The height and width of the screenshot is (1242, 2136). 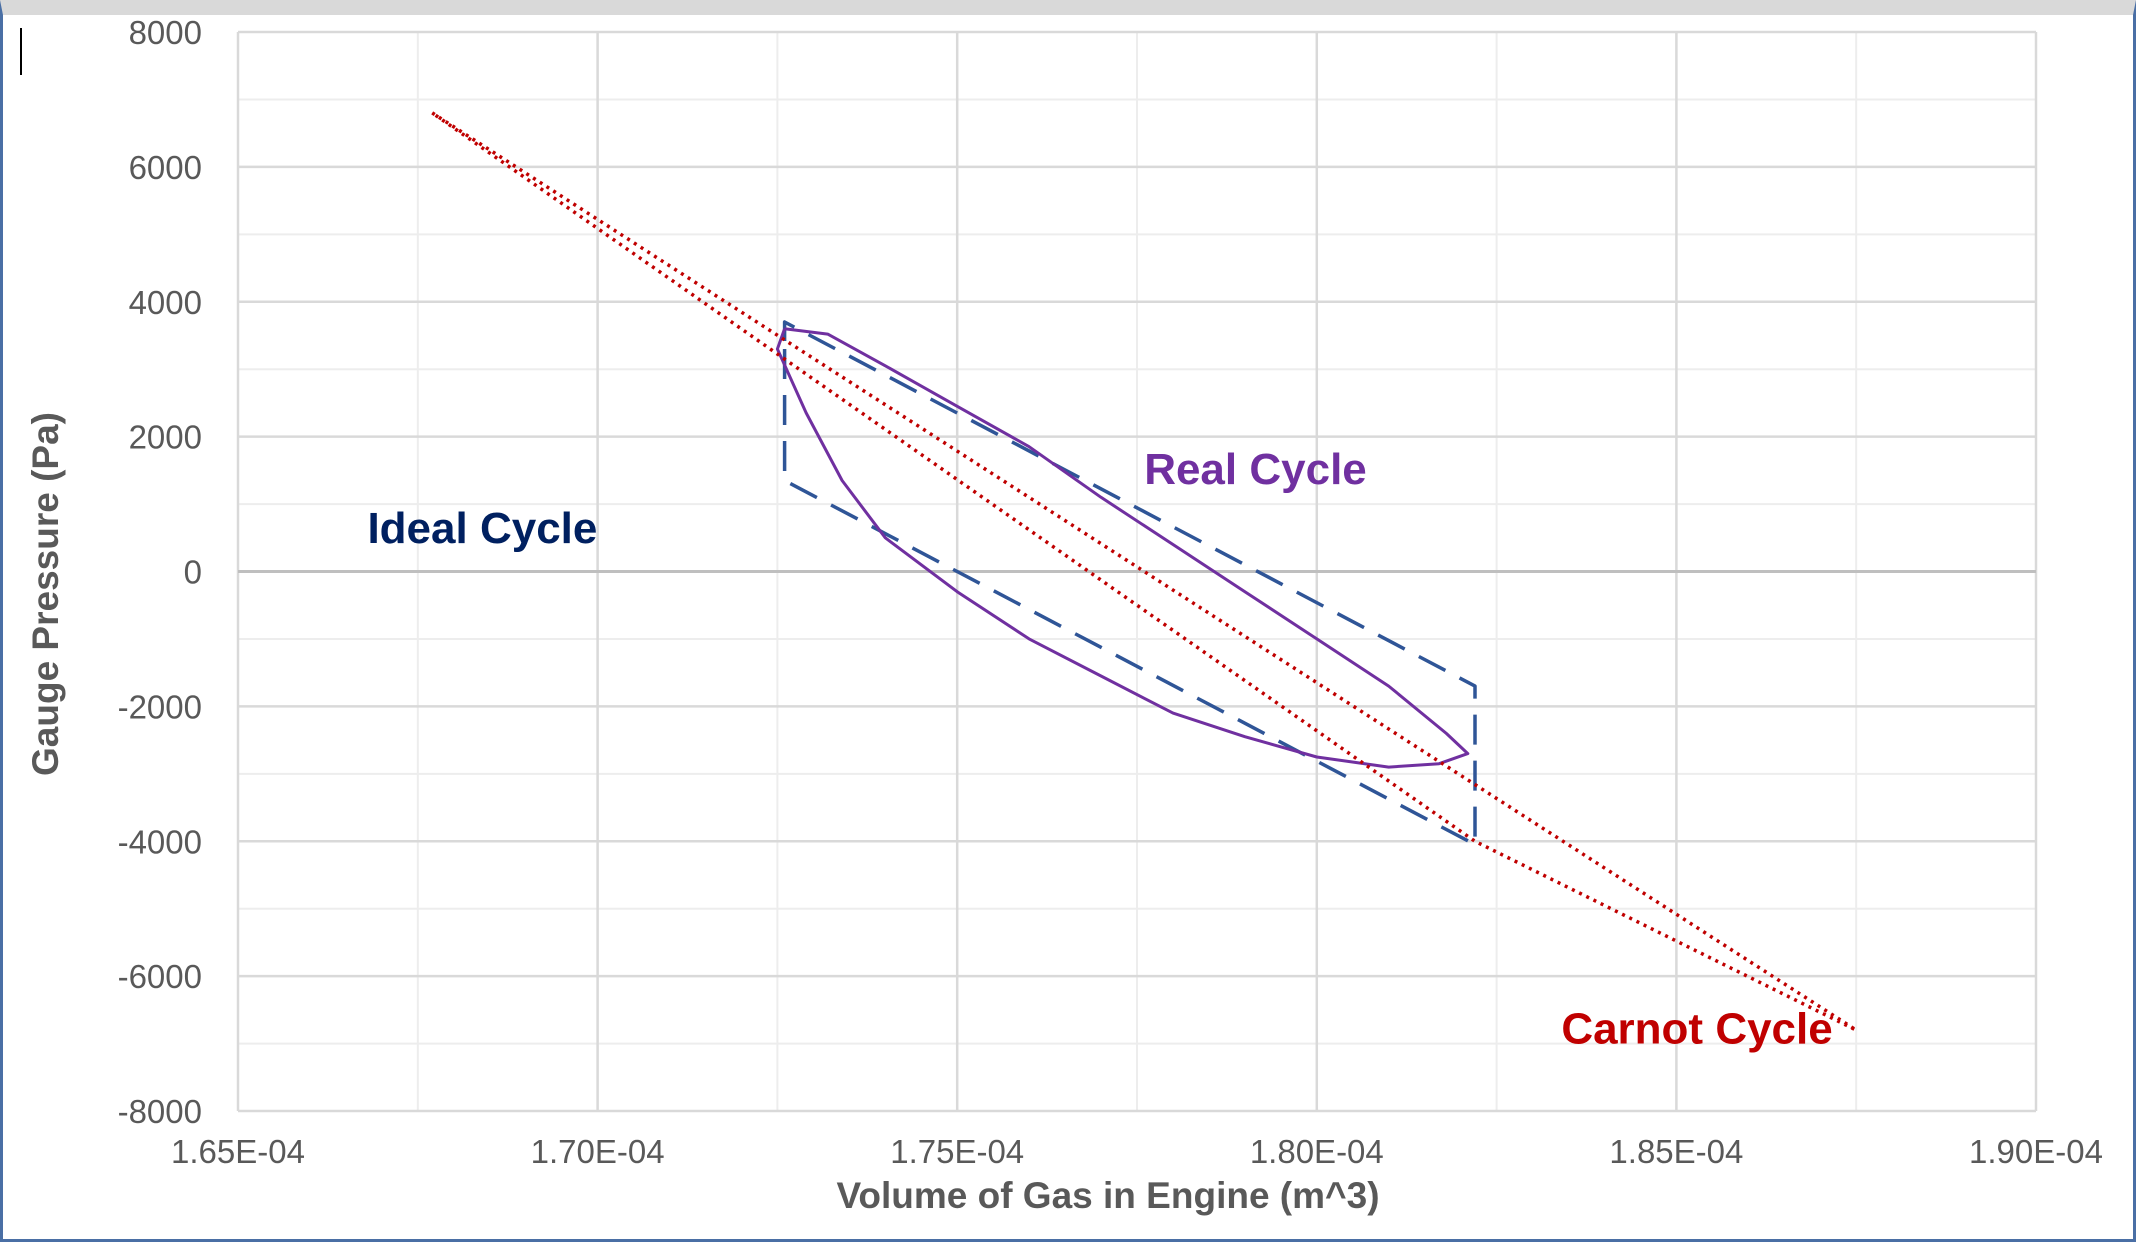 I want to click on y-tick-label: -4000, so click(x=160, y=841).